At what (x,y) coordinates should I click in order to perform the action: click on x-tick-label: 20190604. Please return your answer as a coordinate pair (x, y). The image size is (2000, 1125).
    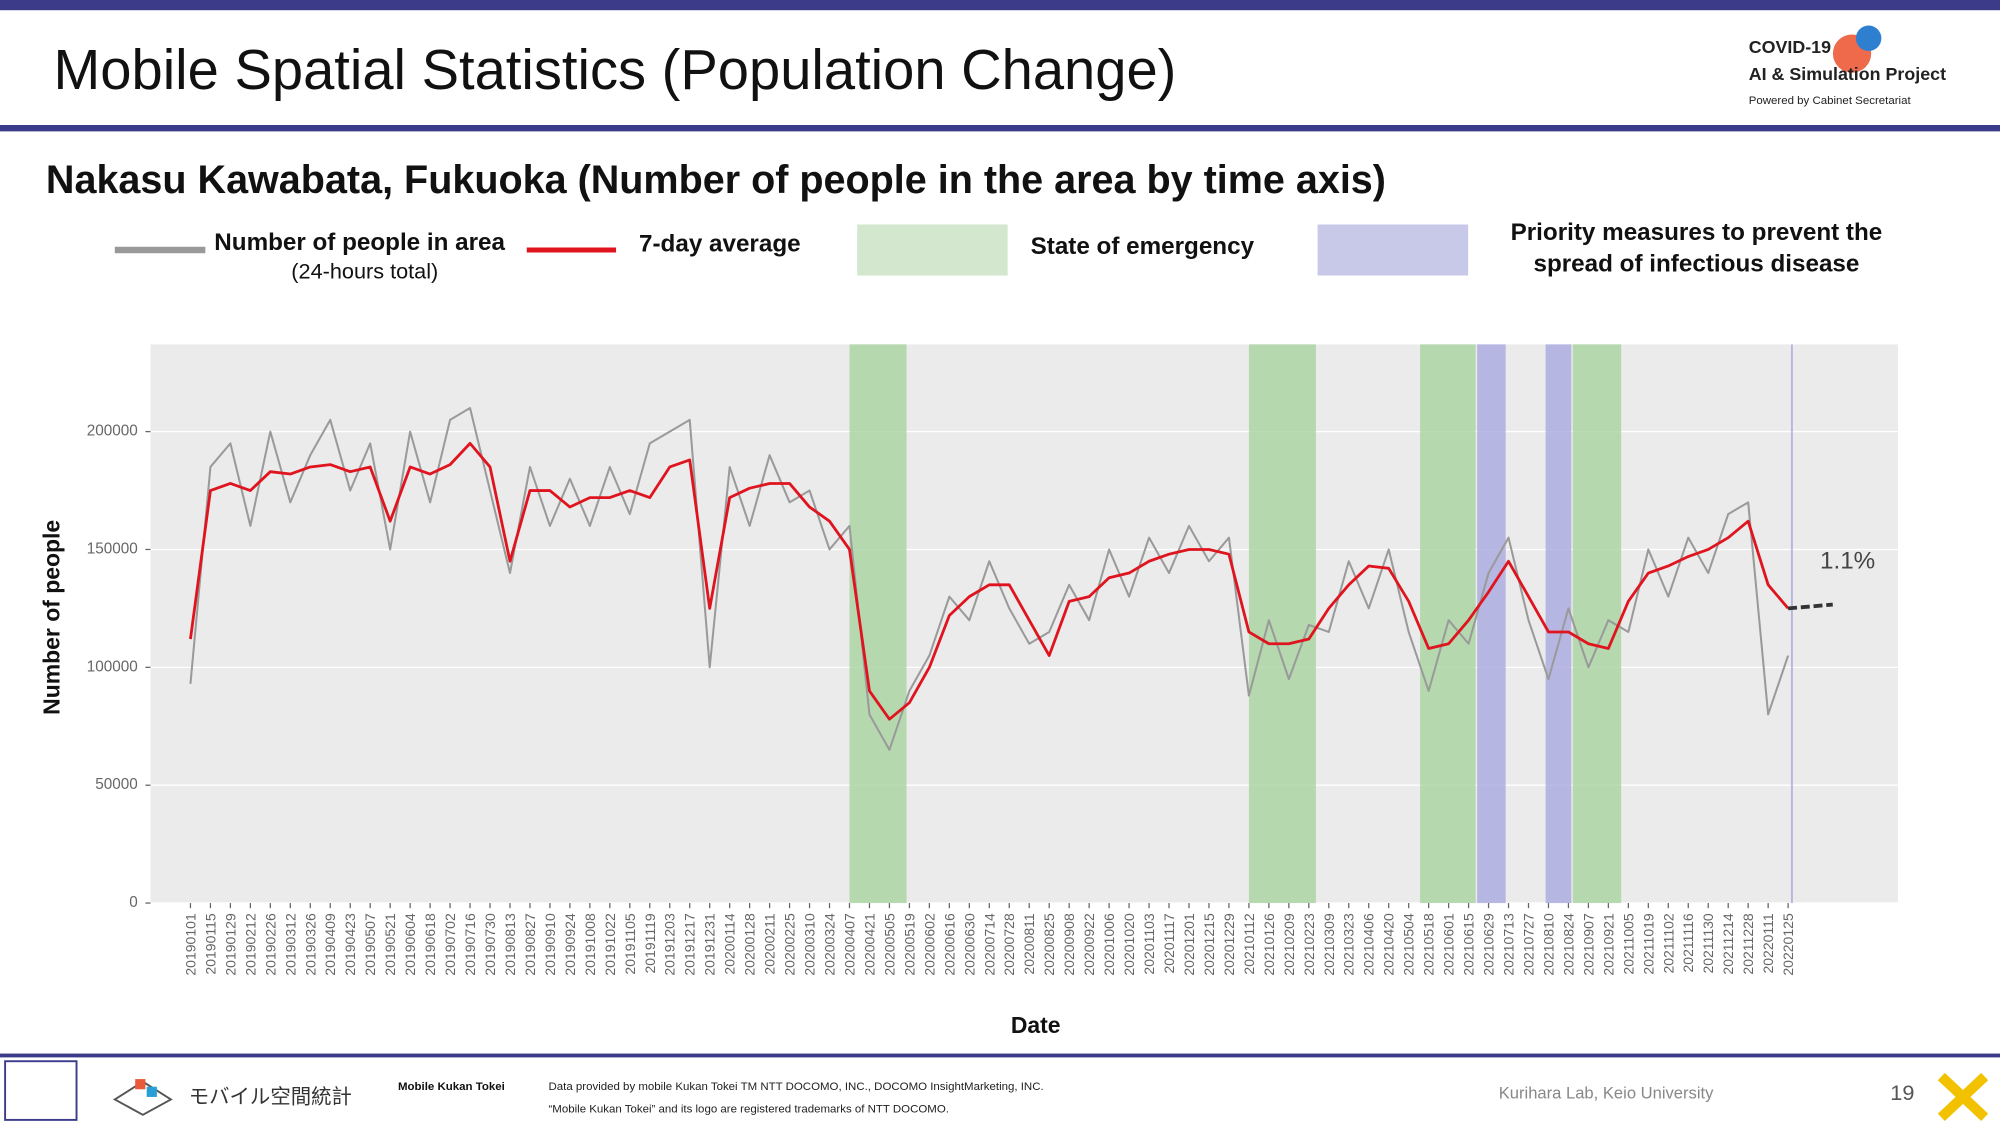
    Looking at the image, I should click on (410, 944).